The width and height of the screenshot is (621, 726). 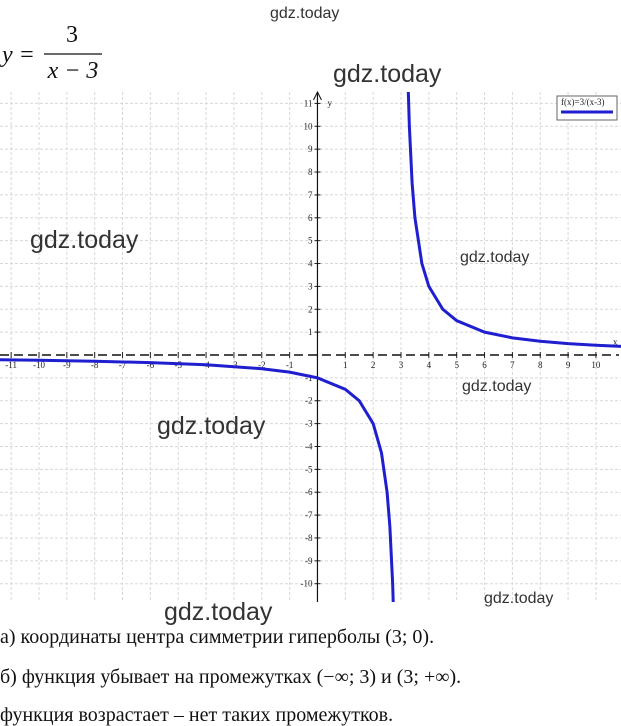 What do you see at coordinates (309, 538) in the screenshot?
I see `y-tick-label: -8` at bounding box center [309, 538].